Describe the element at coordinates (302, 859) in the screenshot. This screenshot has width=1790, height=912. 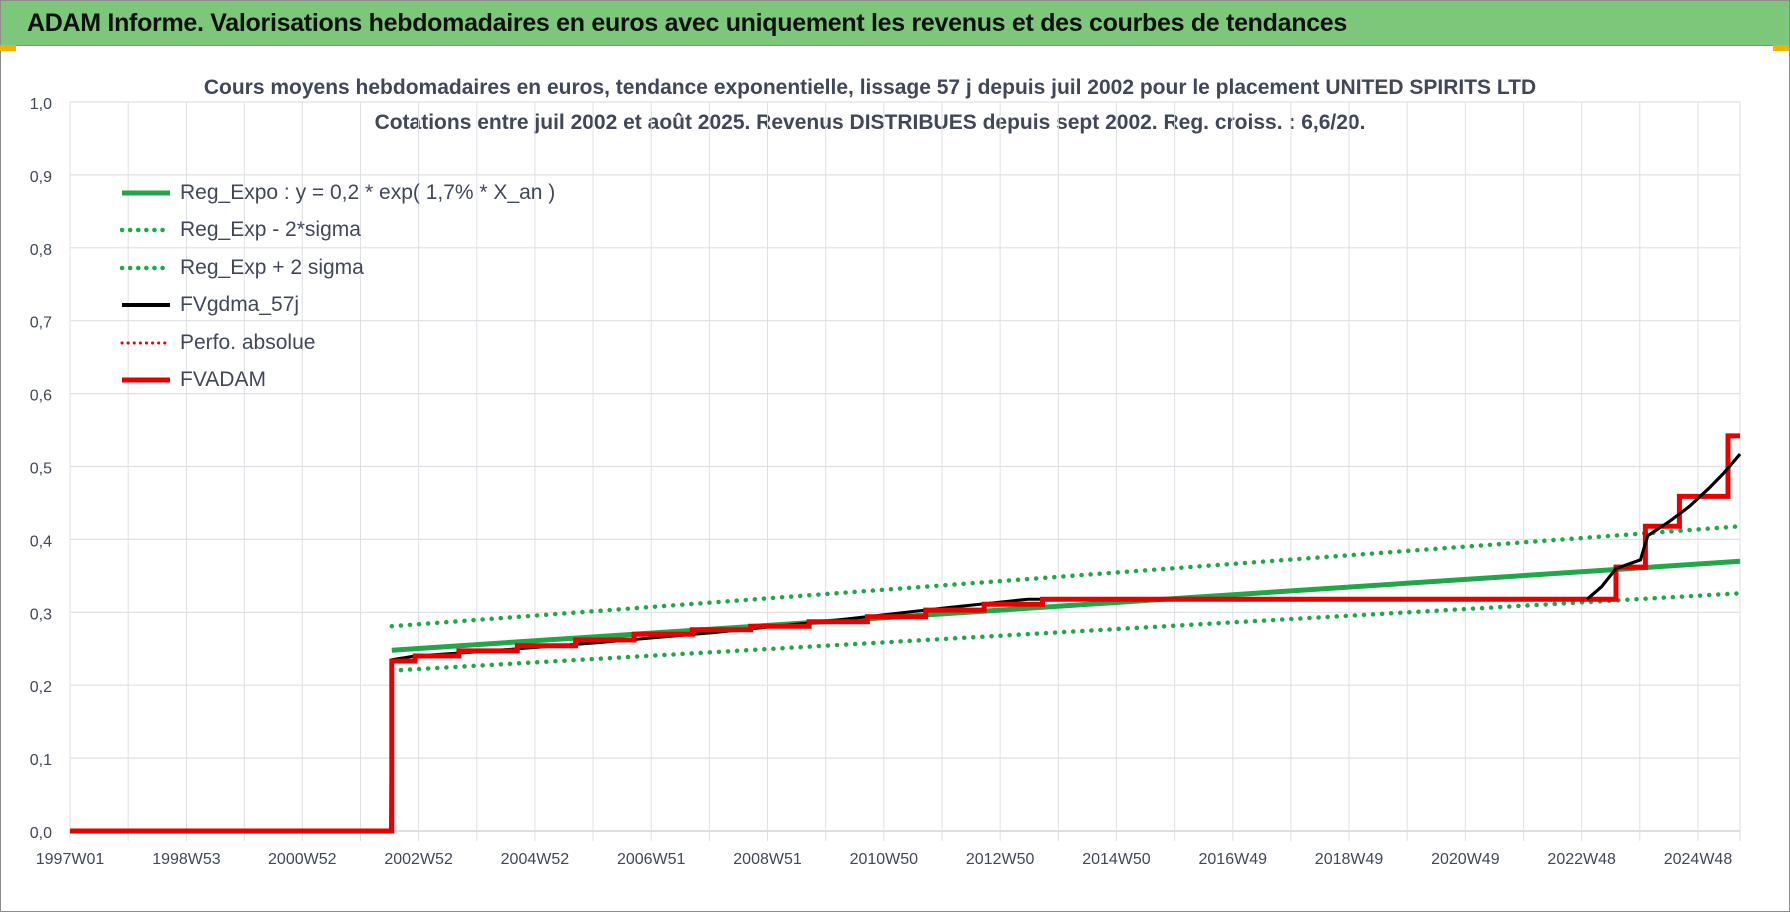
I see `x-tick-label: 2000W52` at that location.